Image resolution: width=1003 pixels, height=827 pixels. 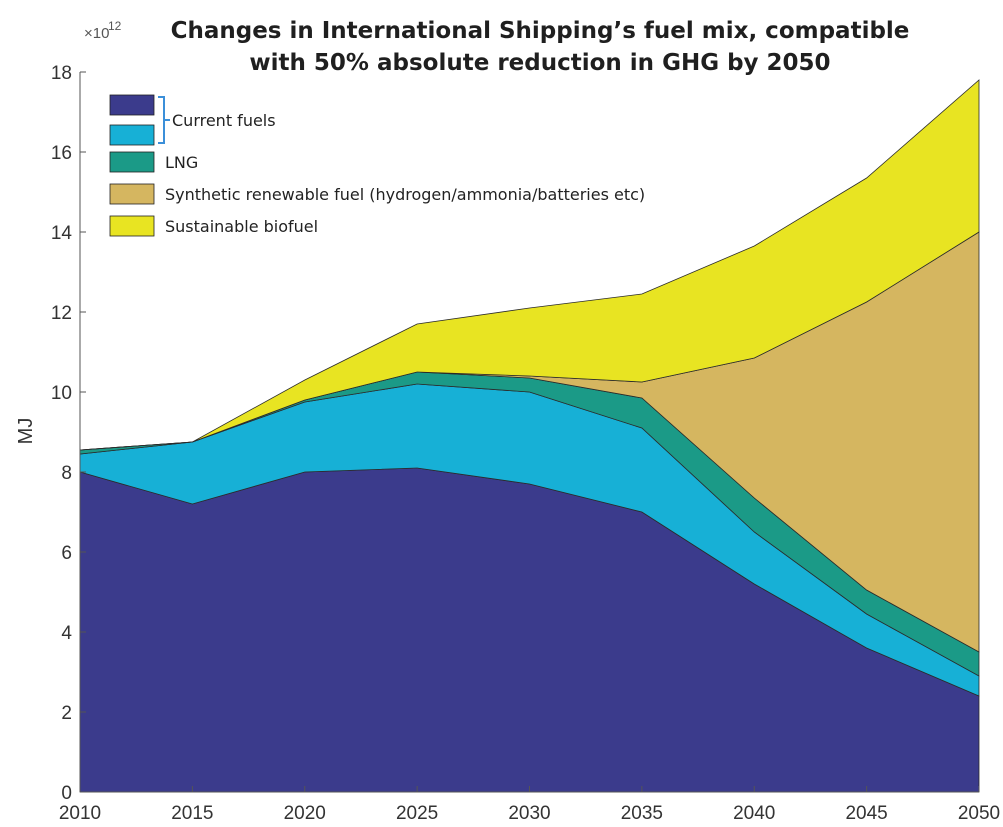 I want to click on legend-bracket, so click(x=164, y=120).